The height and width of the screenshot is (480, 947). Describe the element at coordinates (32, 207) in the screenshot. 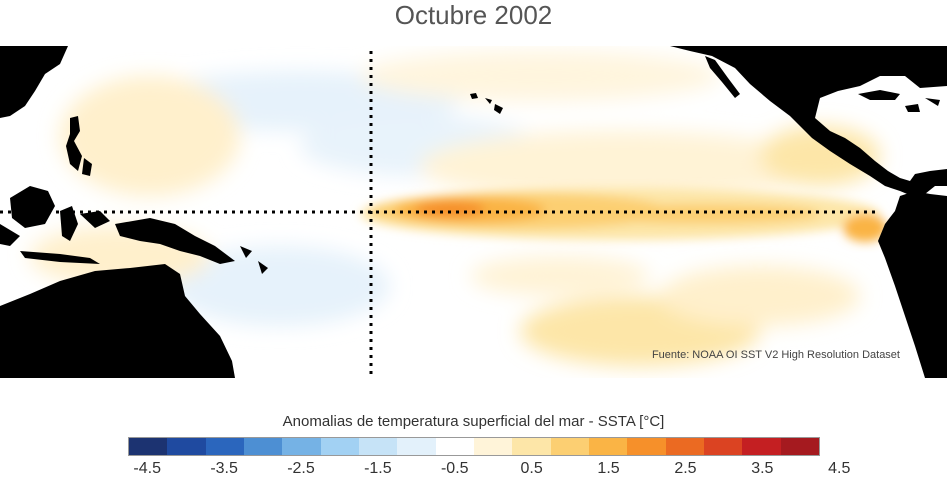

I see `borneo` at that location.